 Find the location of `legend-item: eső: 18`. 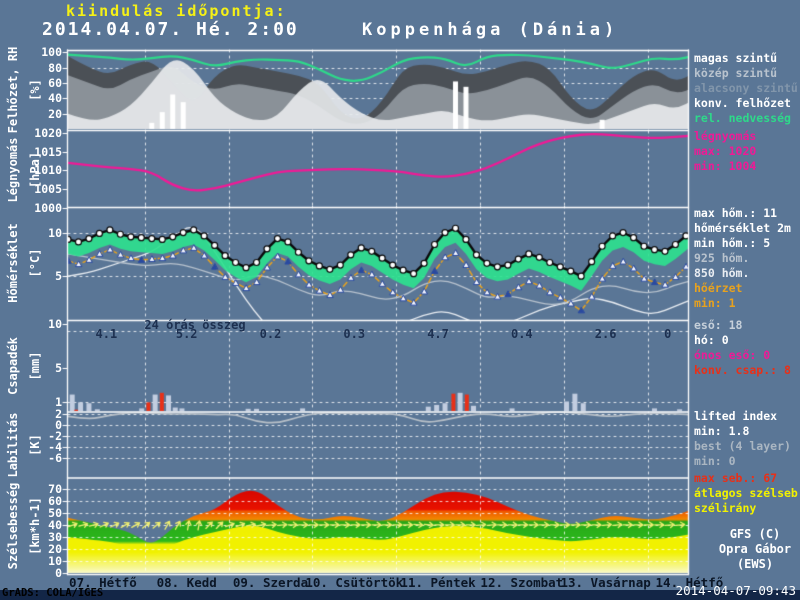

legend-item: eső: 18 is located at coordinates (718, 325).